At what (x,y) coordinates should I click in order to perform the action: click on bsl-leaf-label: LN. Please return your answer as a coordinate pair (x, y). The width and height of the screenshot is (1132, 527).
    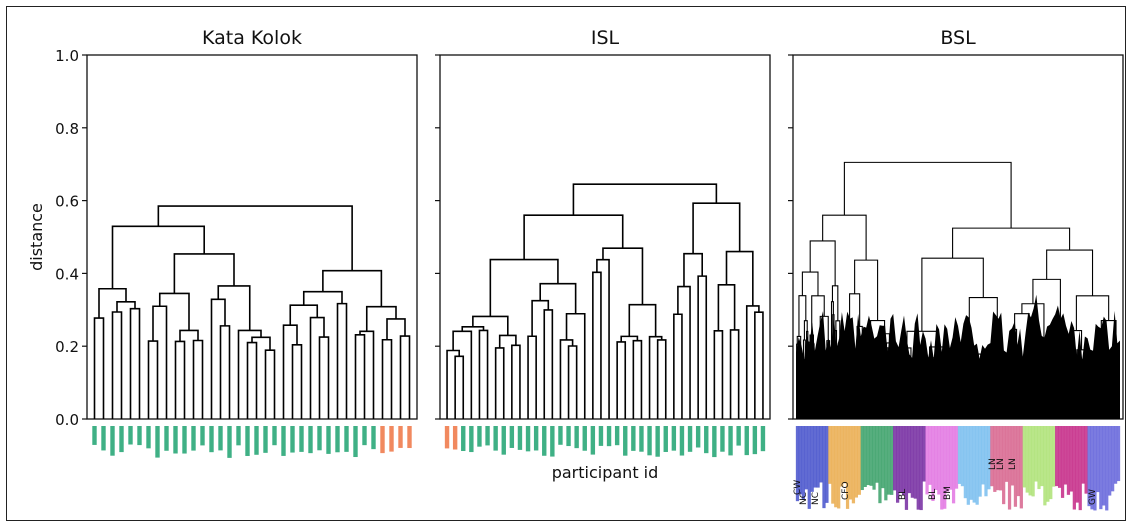
    Looking at the image, I should click on (1001, 464).